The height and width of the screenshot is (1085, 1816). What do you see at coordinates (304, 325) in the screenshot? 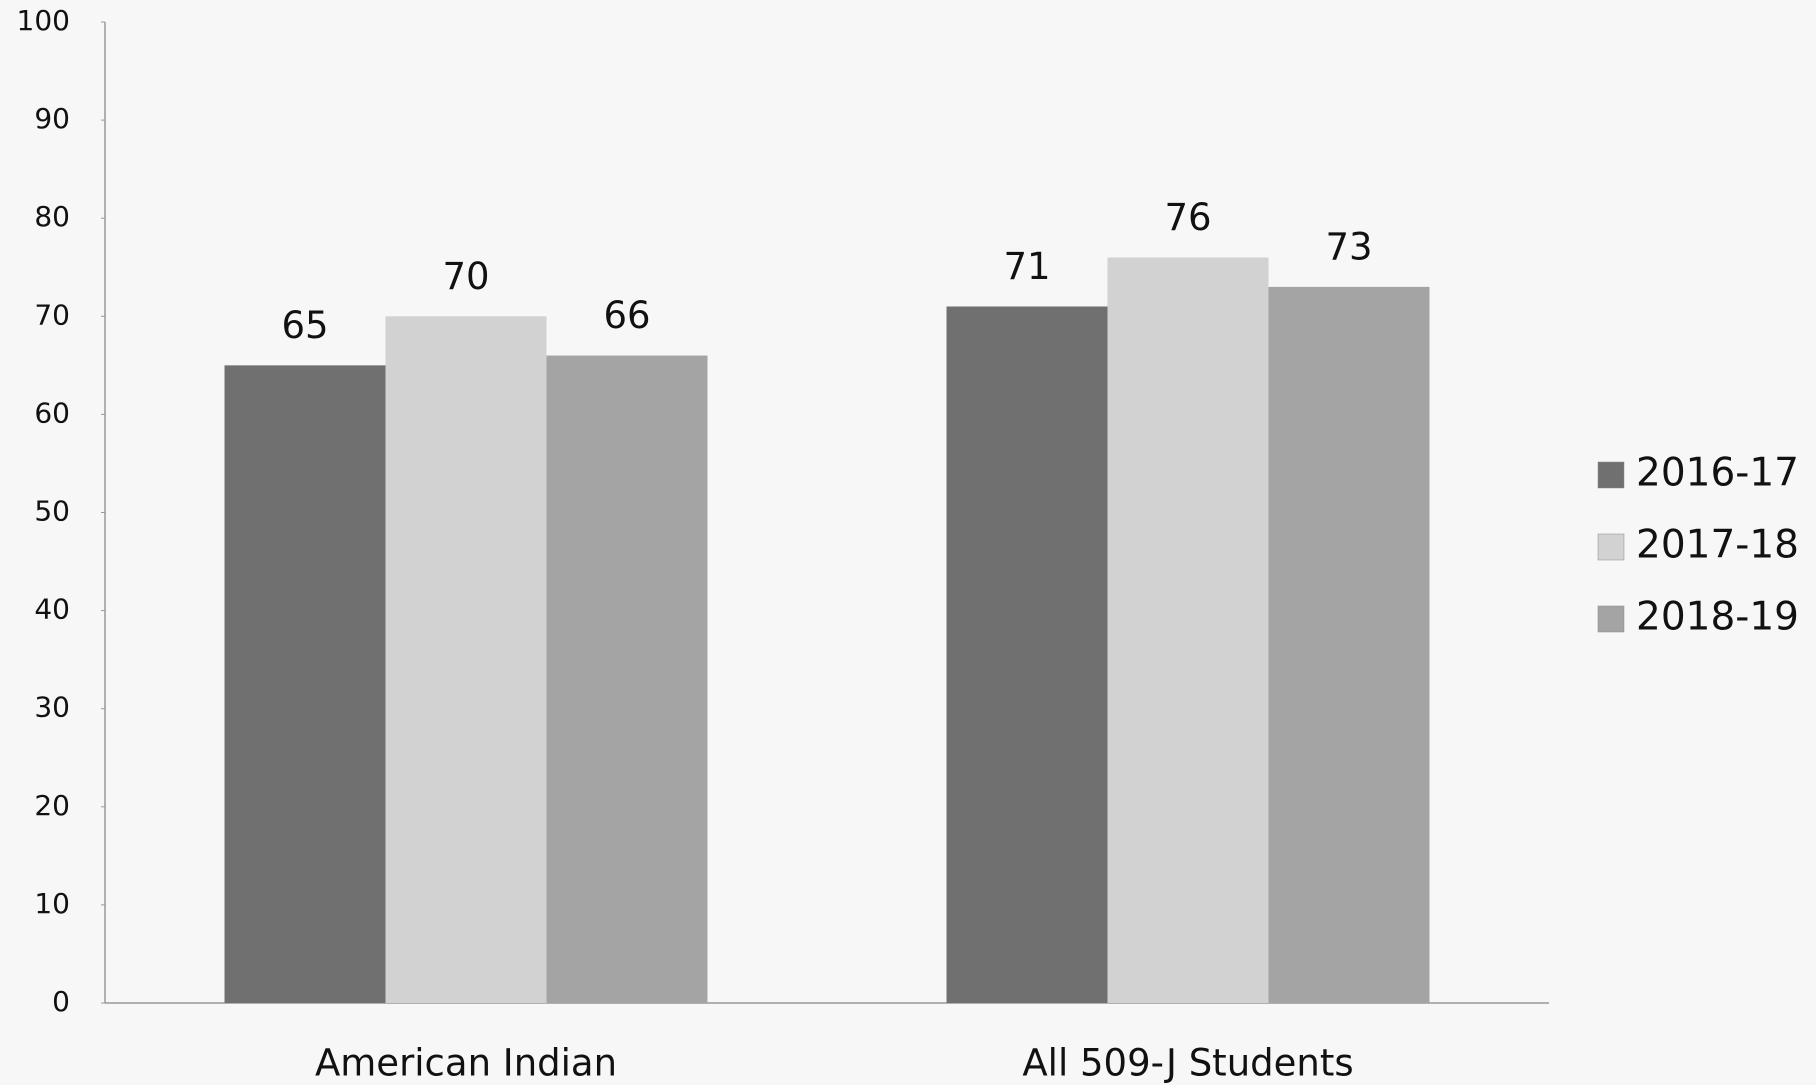
I see `data-label: 65` at bounding box center [304, 325].